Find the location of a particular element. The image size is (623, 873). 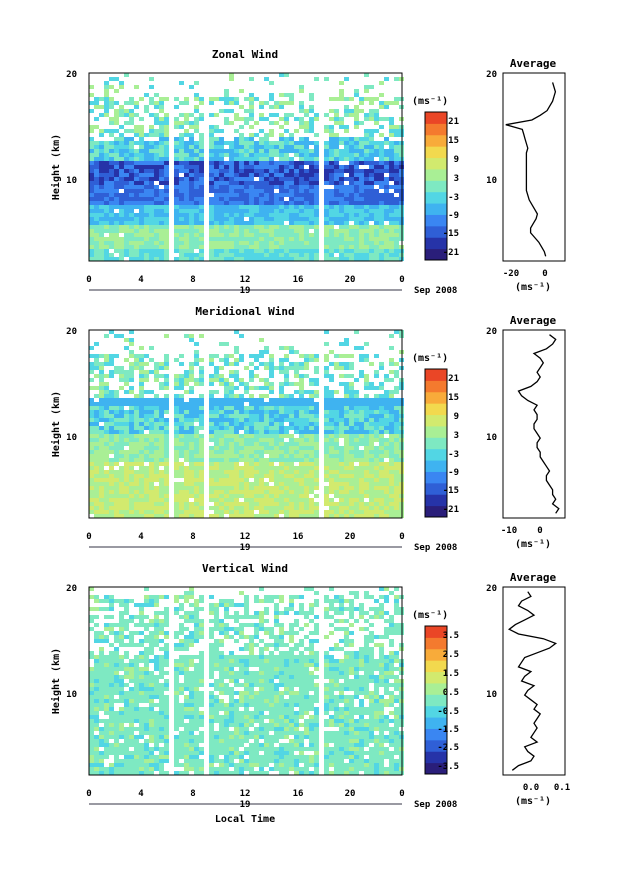

colorbar-tick-label: -3 is located at coordinates (453, 198).